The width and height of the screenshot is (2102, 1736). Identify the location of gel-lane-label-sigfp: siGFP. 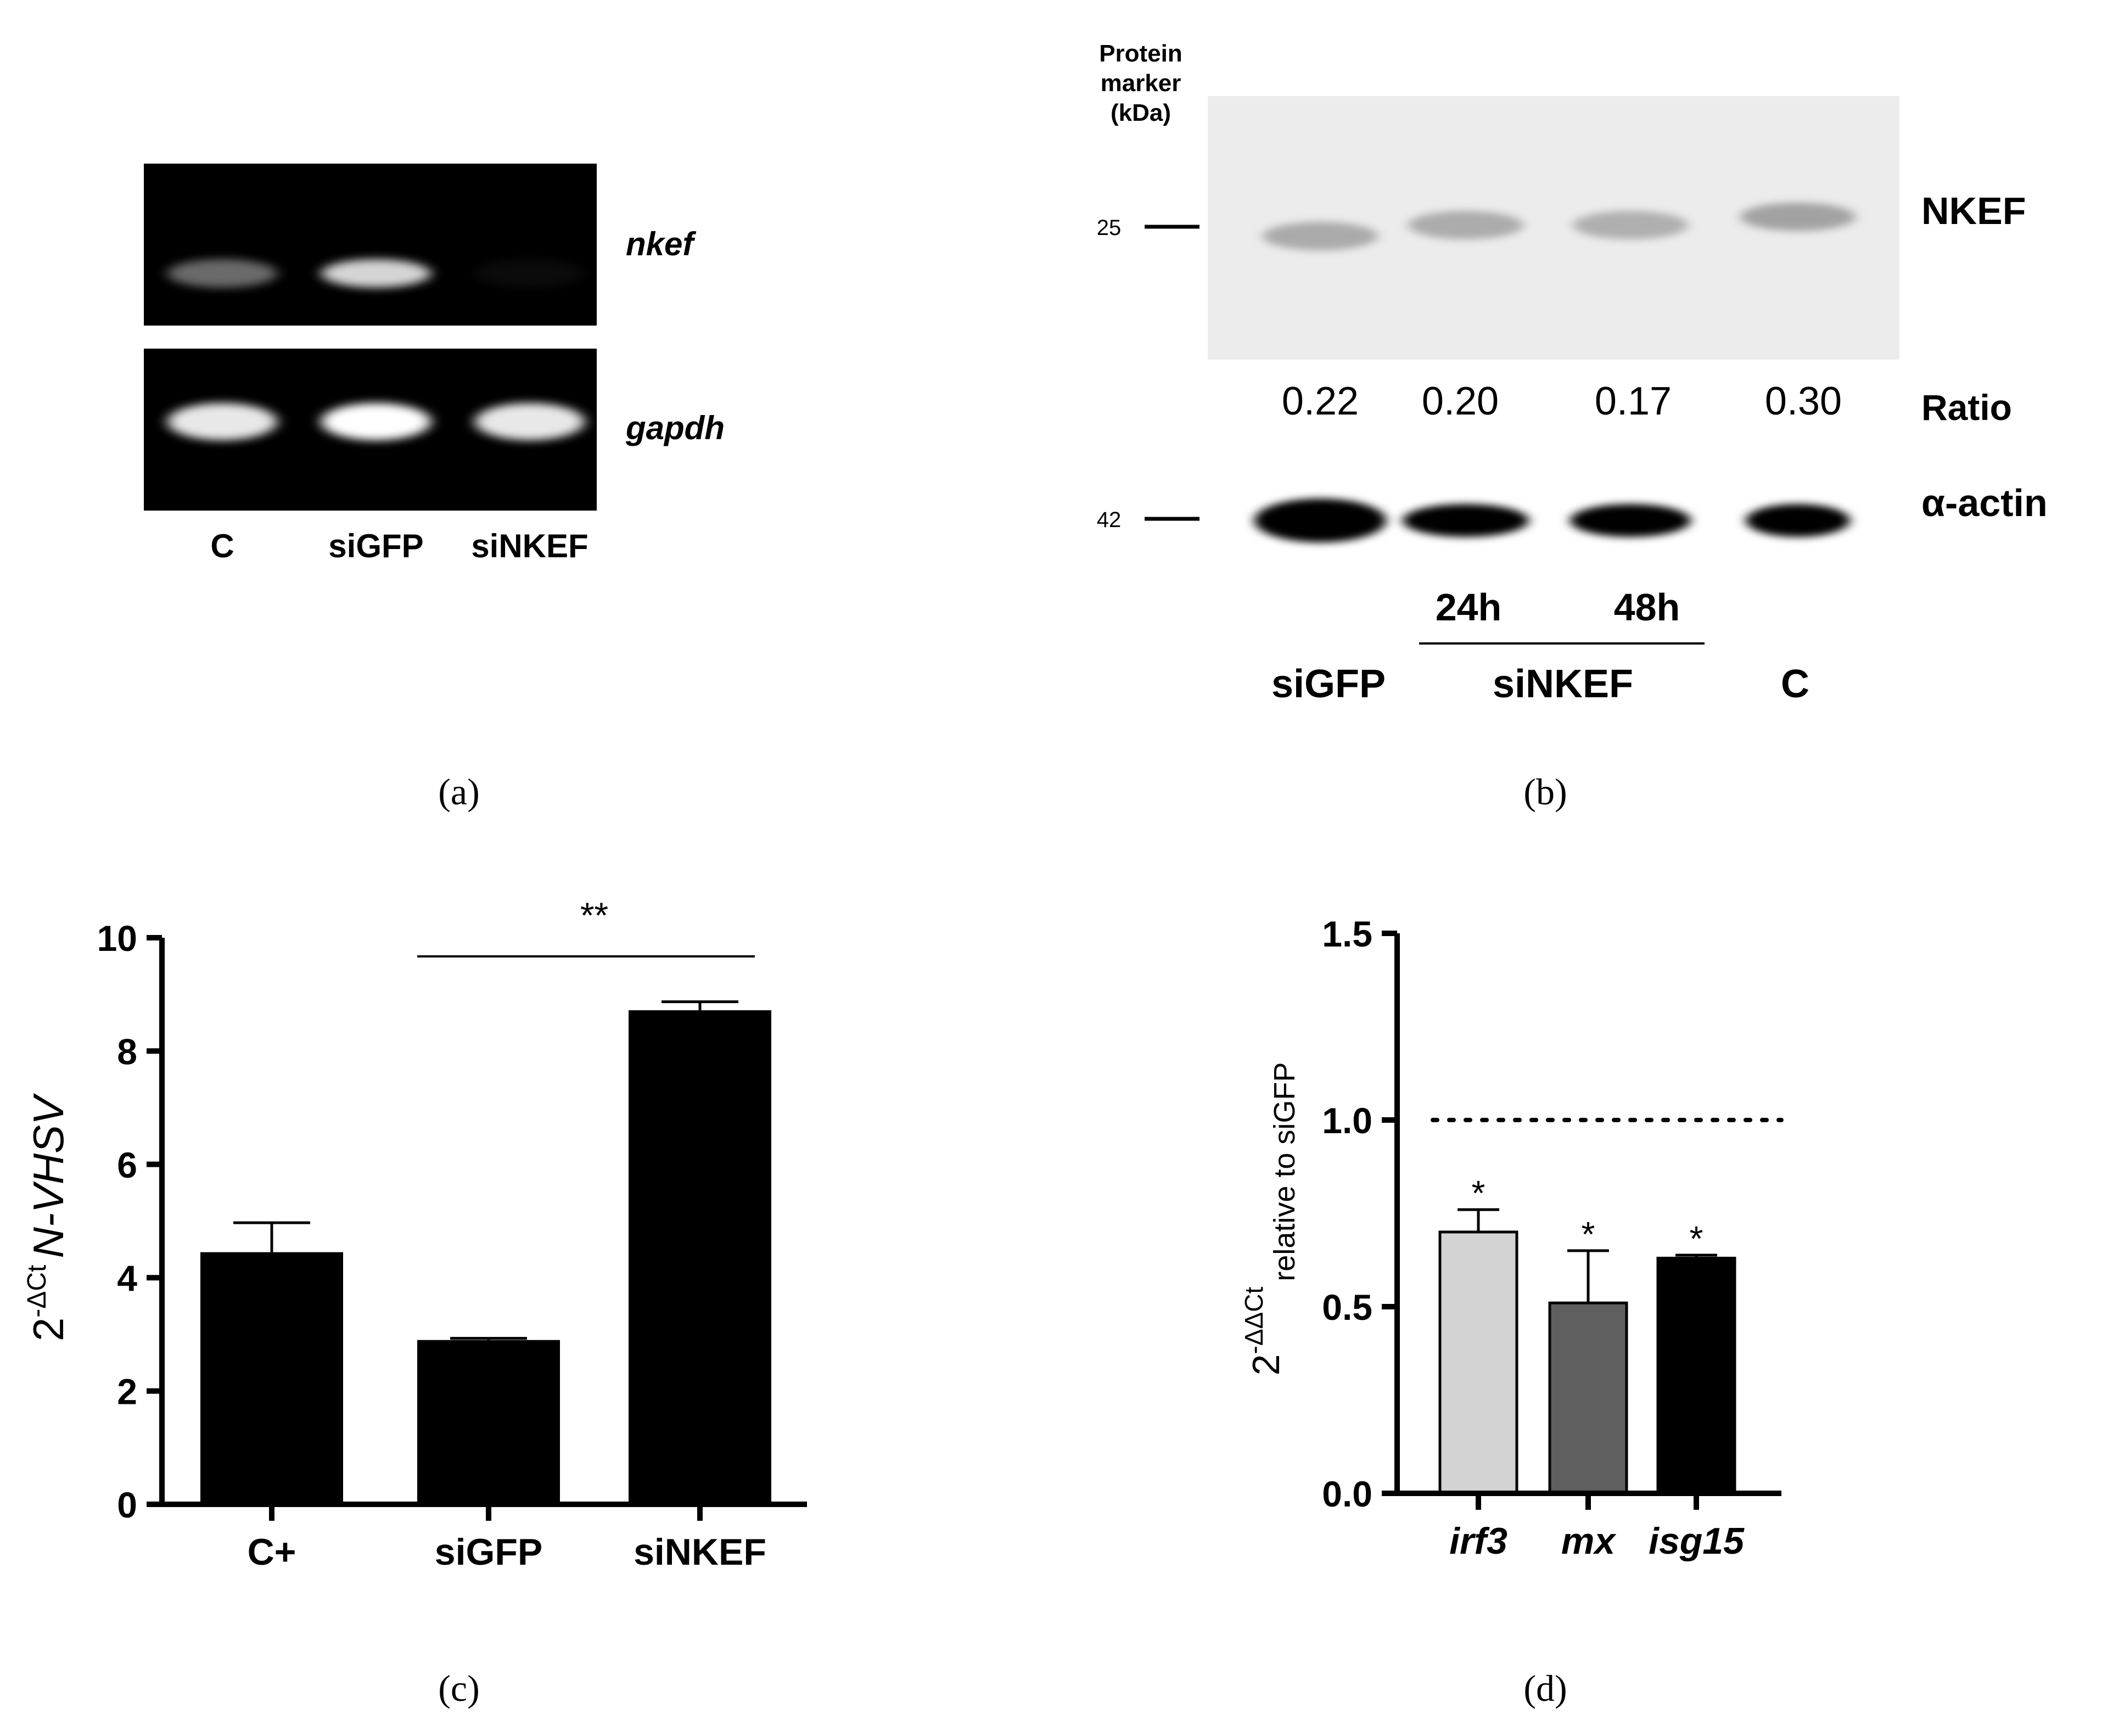
(375, 546).